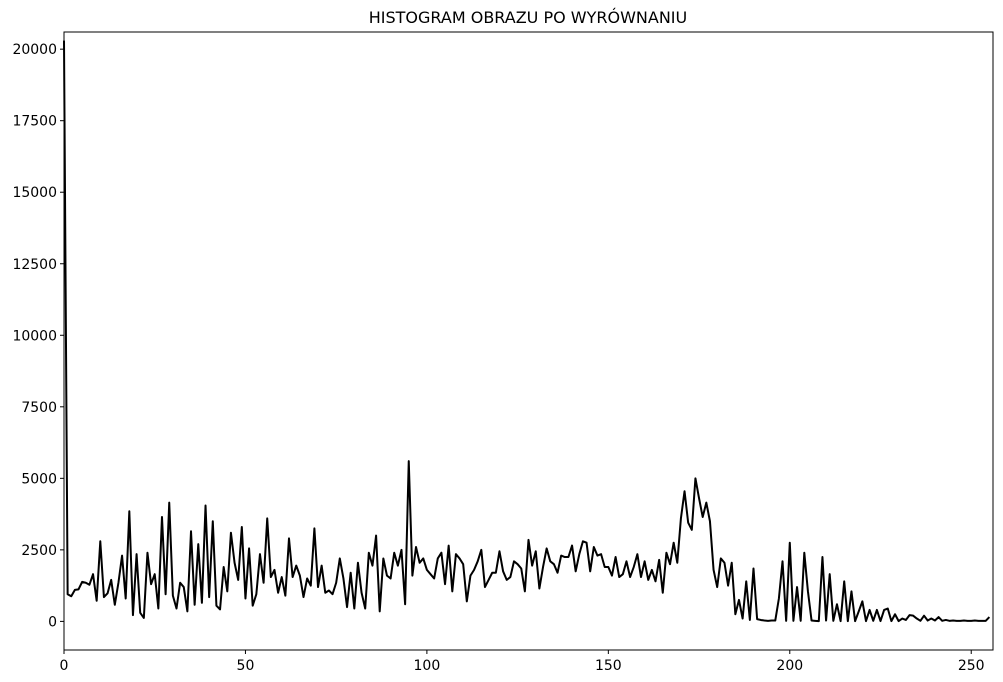  Describe the element at coordinates (608, 666) in the screenshot. I see `x-tick-label: 150` at that location.